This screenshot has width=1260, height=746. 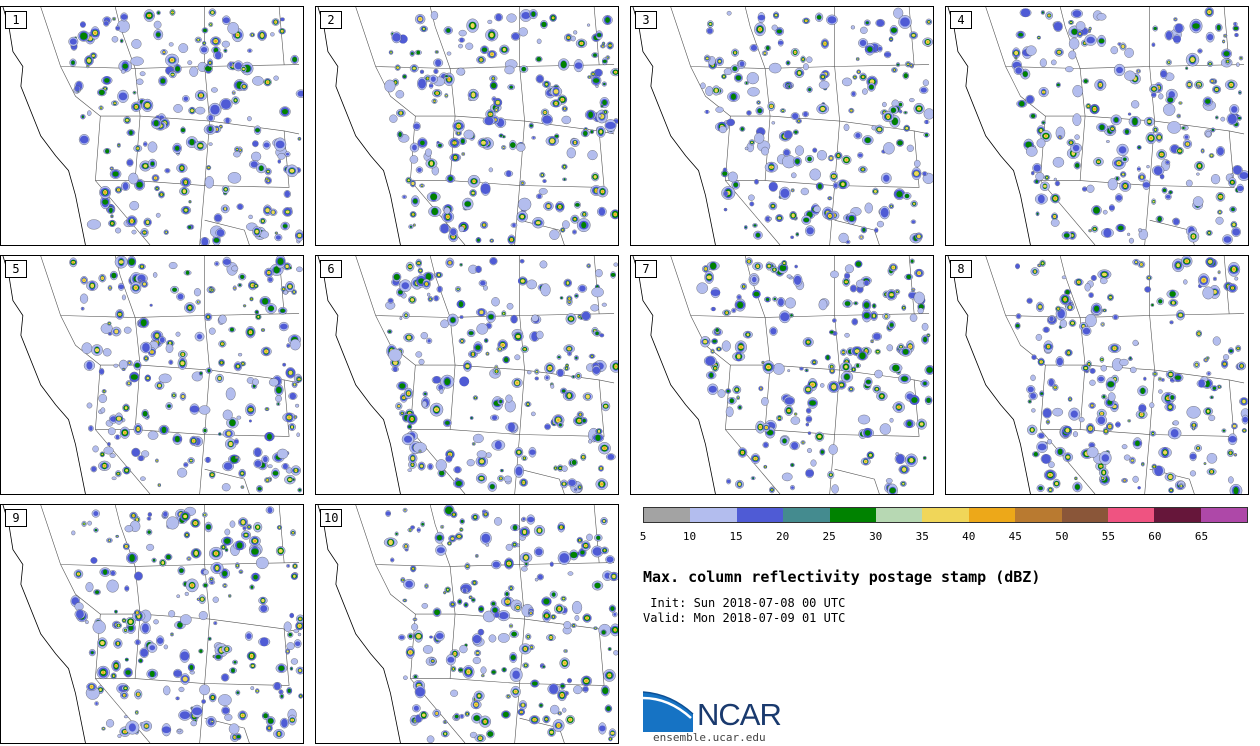 What do you see at coordinates (1062, 536) in the screenshot?
I see `colorbar-tick-label: 50` at bounding box center [1062, 536].